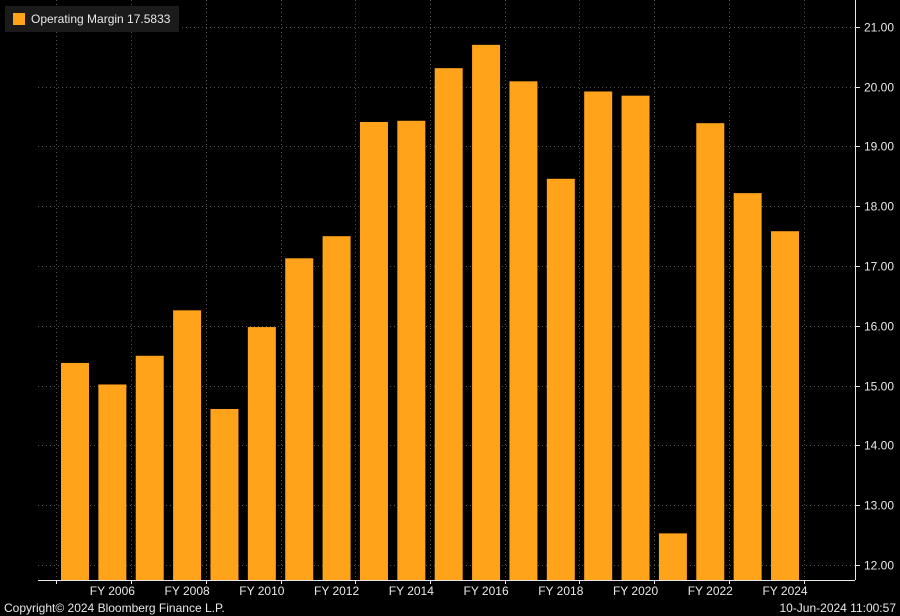 The image size is (900, 616). Describe the element at coordinates (114, 608) in the screenshot. I see `copyright-text: Copyright© 2024 Bloomberg Finance L.P.` at that location.